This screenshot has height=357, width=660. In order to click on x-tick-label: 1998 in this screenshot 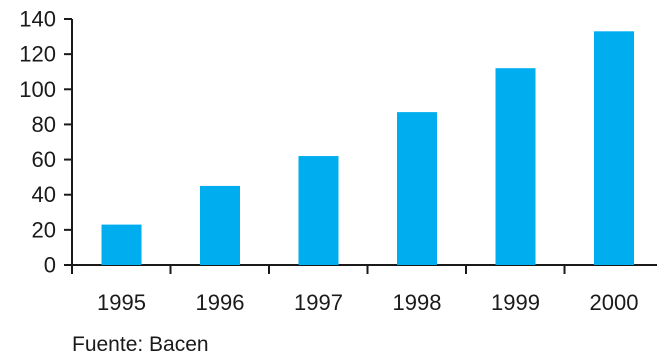, I will do `click(417, 302)`.